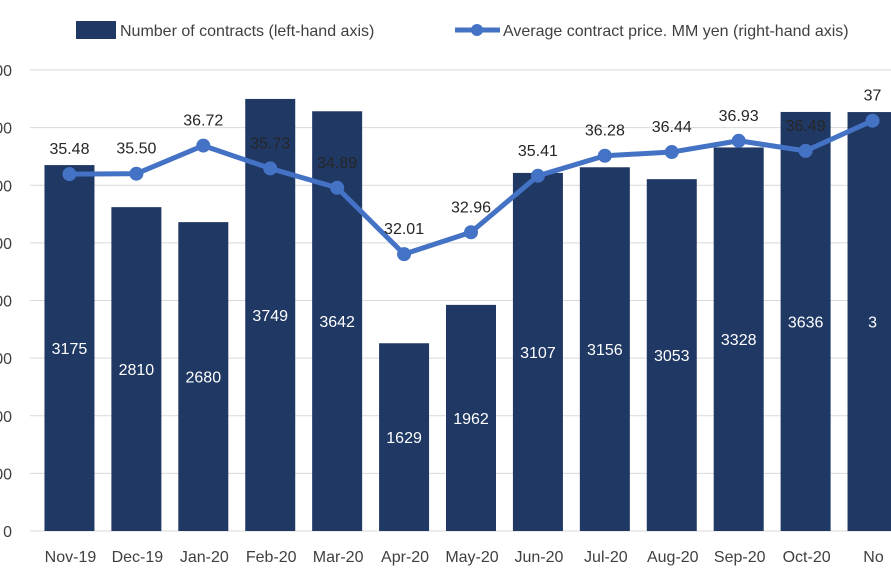 The width and height of the screenshot is (891, 579). Describe the element at coordinates (471, 557) in the screenshot. I see `x-axis-tick-label: May-20` at that location.